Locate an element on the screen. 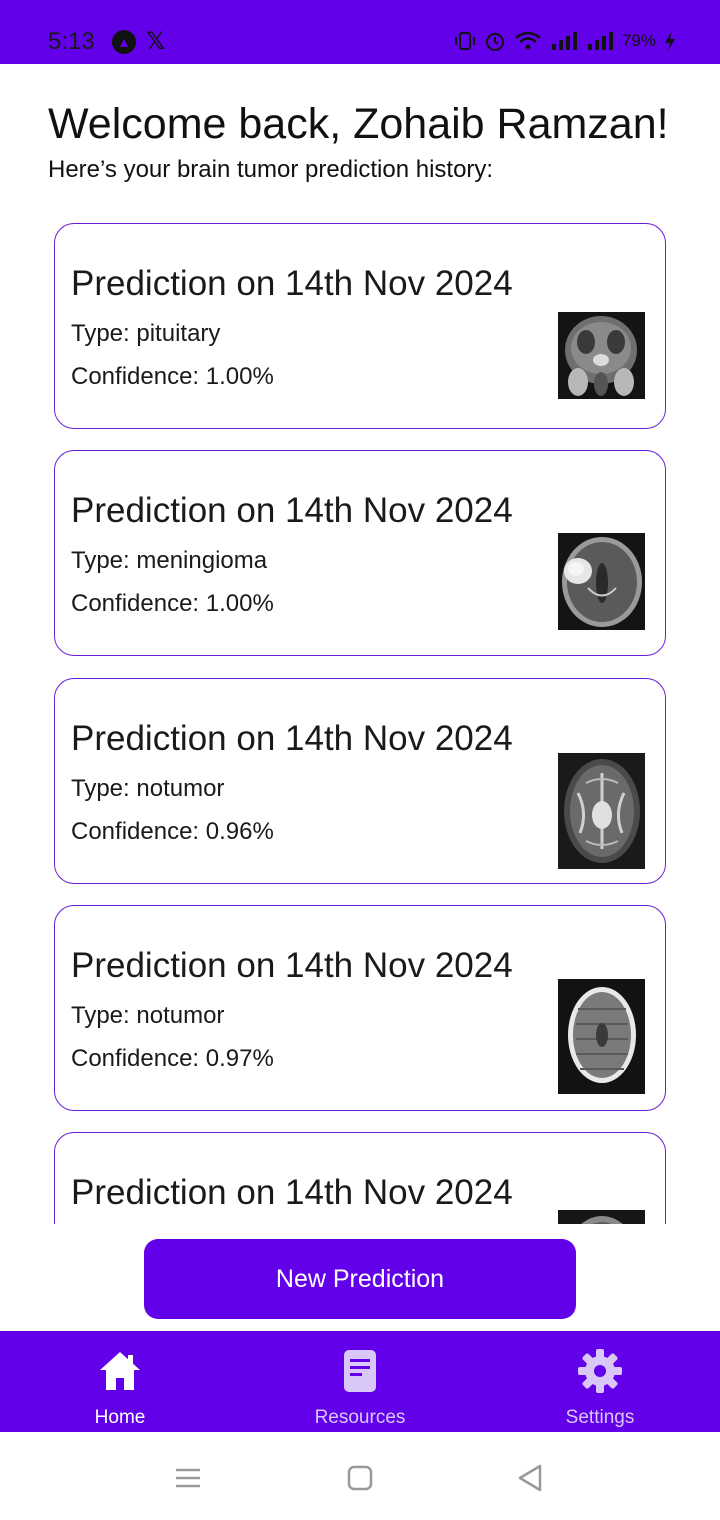 The height and width of the screenshot is (1520, 720). vibrate-icon is located at coordinates (464, 41).